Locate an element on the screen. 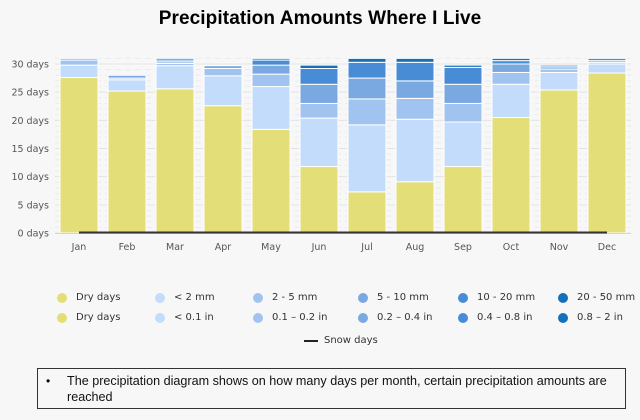  bar-segment-dec-dry-days is located at coordinates (607, 153).